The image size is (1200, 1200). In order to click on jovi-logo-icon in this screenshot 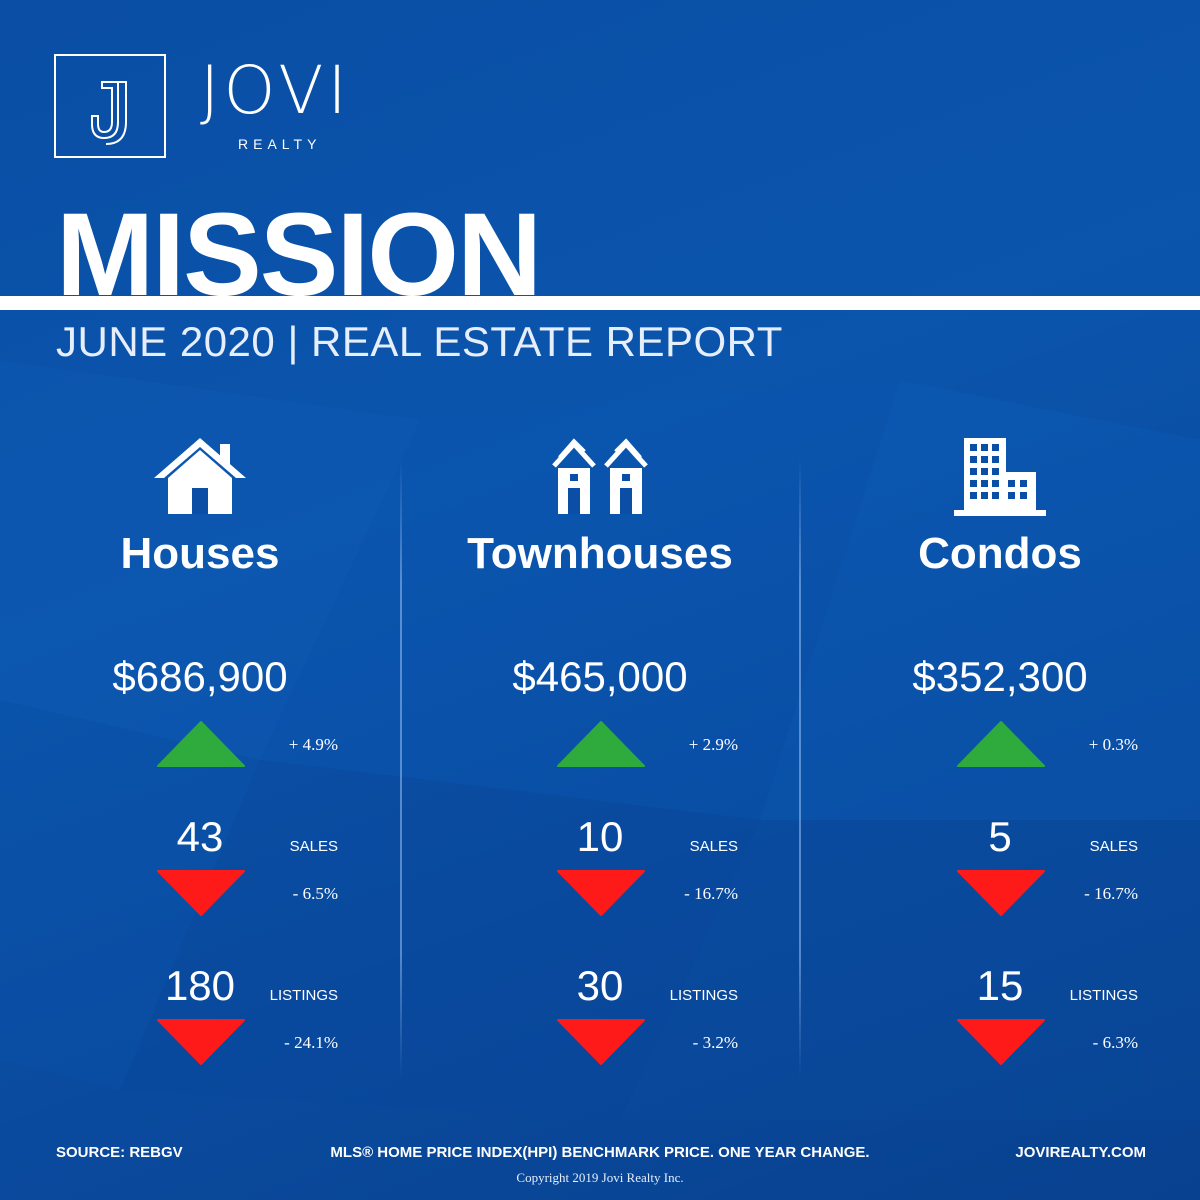, I will do `click(109, 113)`.